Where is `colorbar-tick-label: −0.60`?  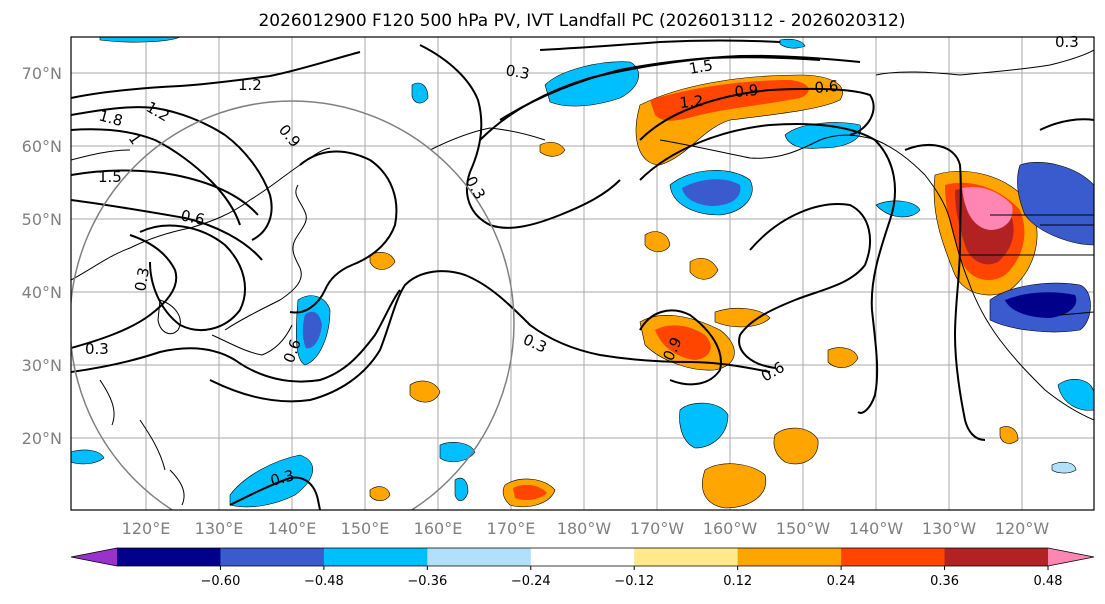
colorbar-tick-label: −0.60 is located at coordinates (221, 581).